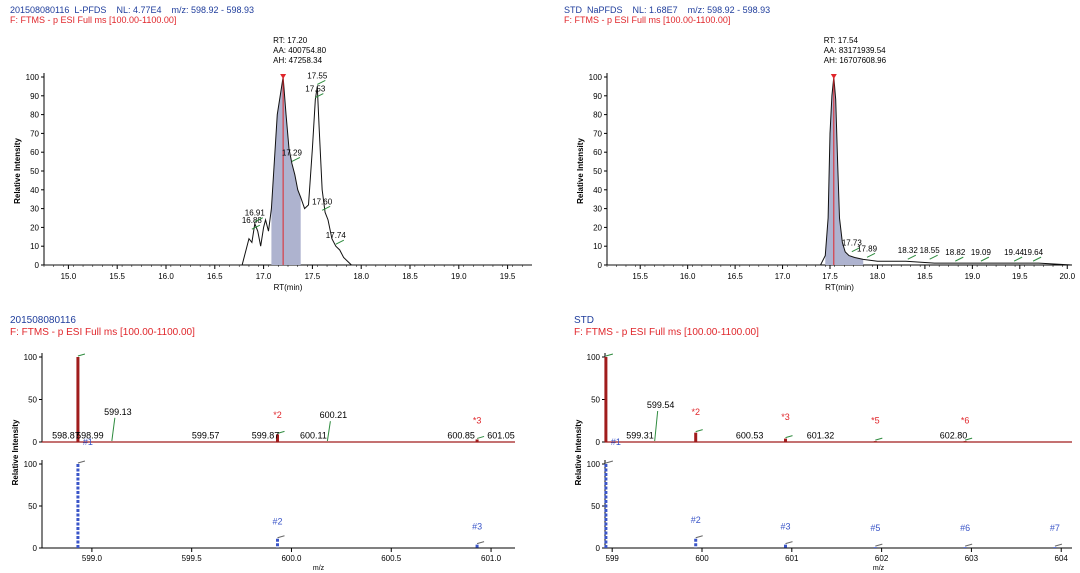 This screenshot has width=1080, height=573. Describe the element at coordinates (878, 276) in the screenshot. I see `x-tick-label: 18.0` at that location.